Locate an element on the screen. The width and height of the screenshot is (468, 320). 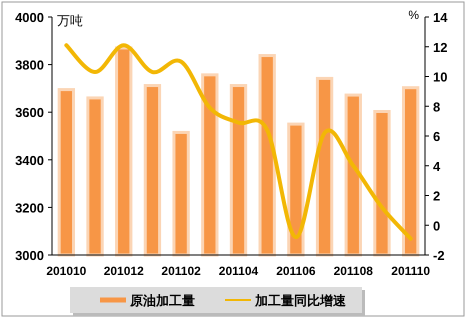
y-axis-title: 万吨 is located at coordinates (70, 20).